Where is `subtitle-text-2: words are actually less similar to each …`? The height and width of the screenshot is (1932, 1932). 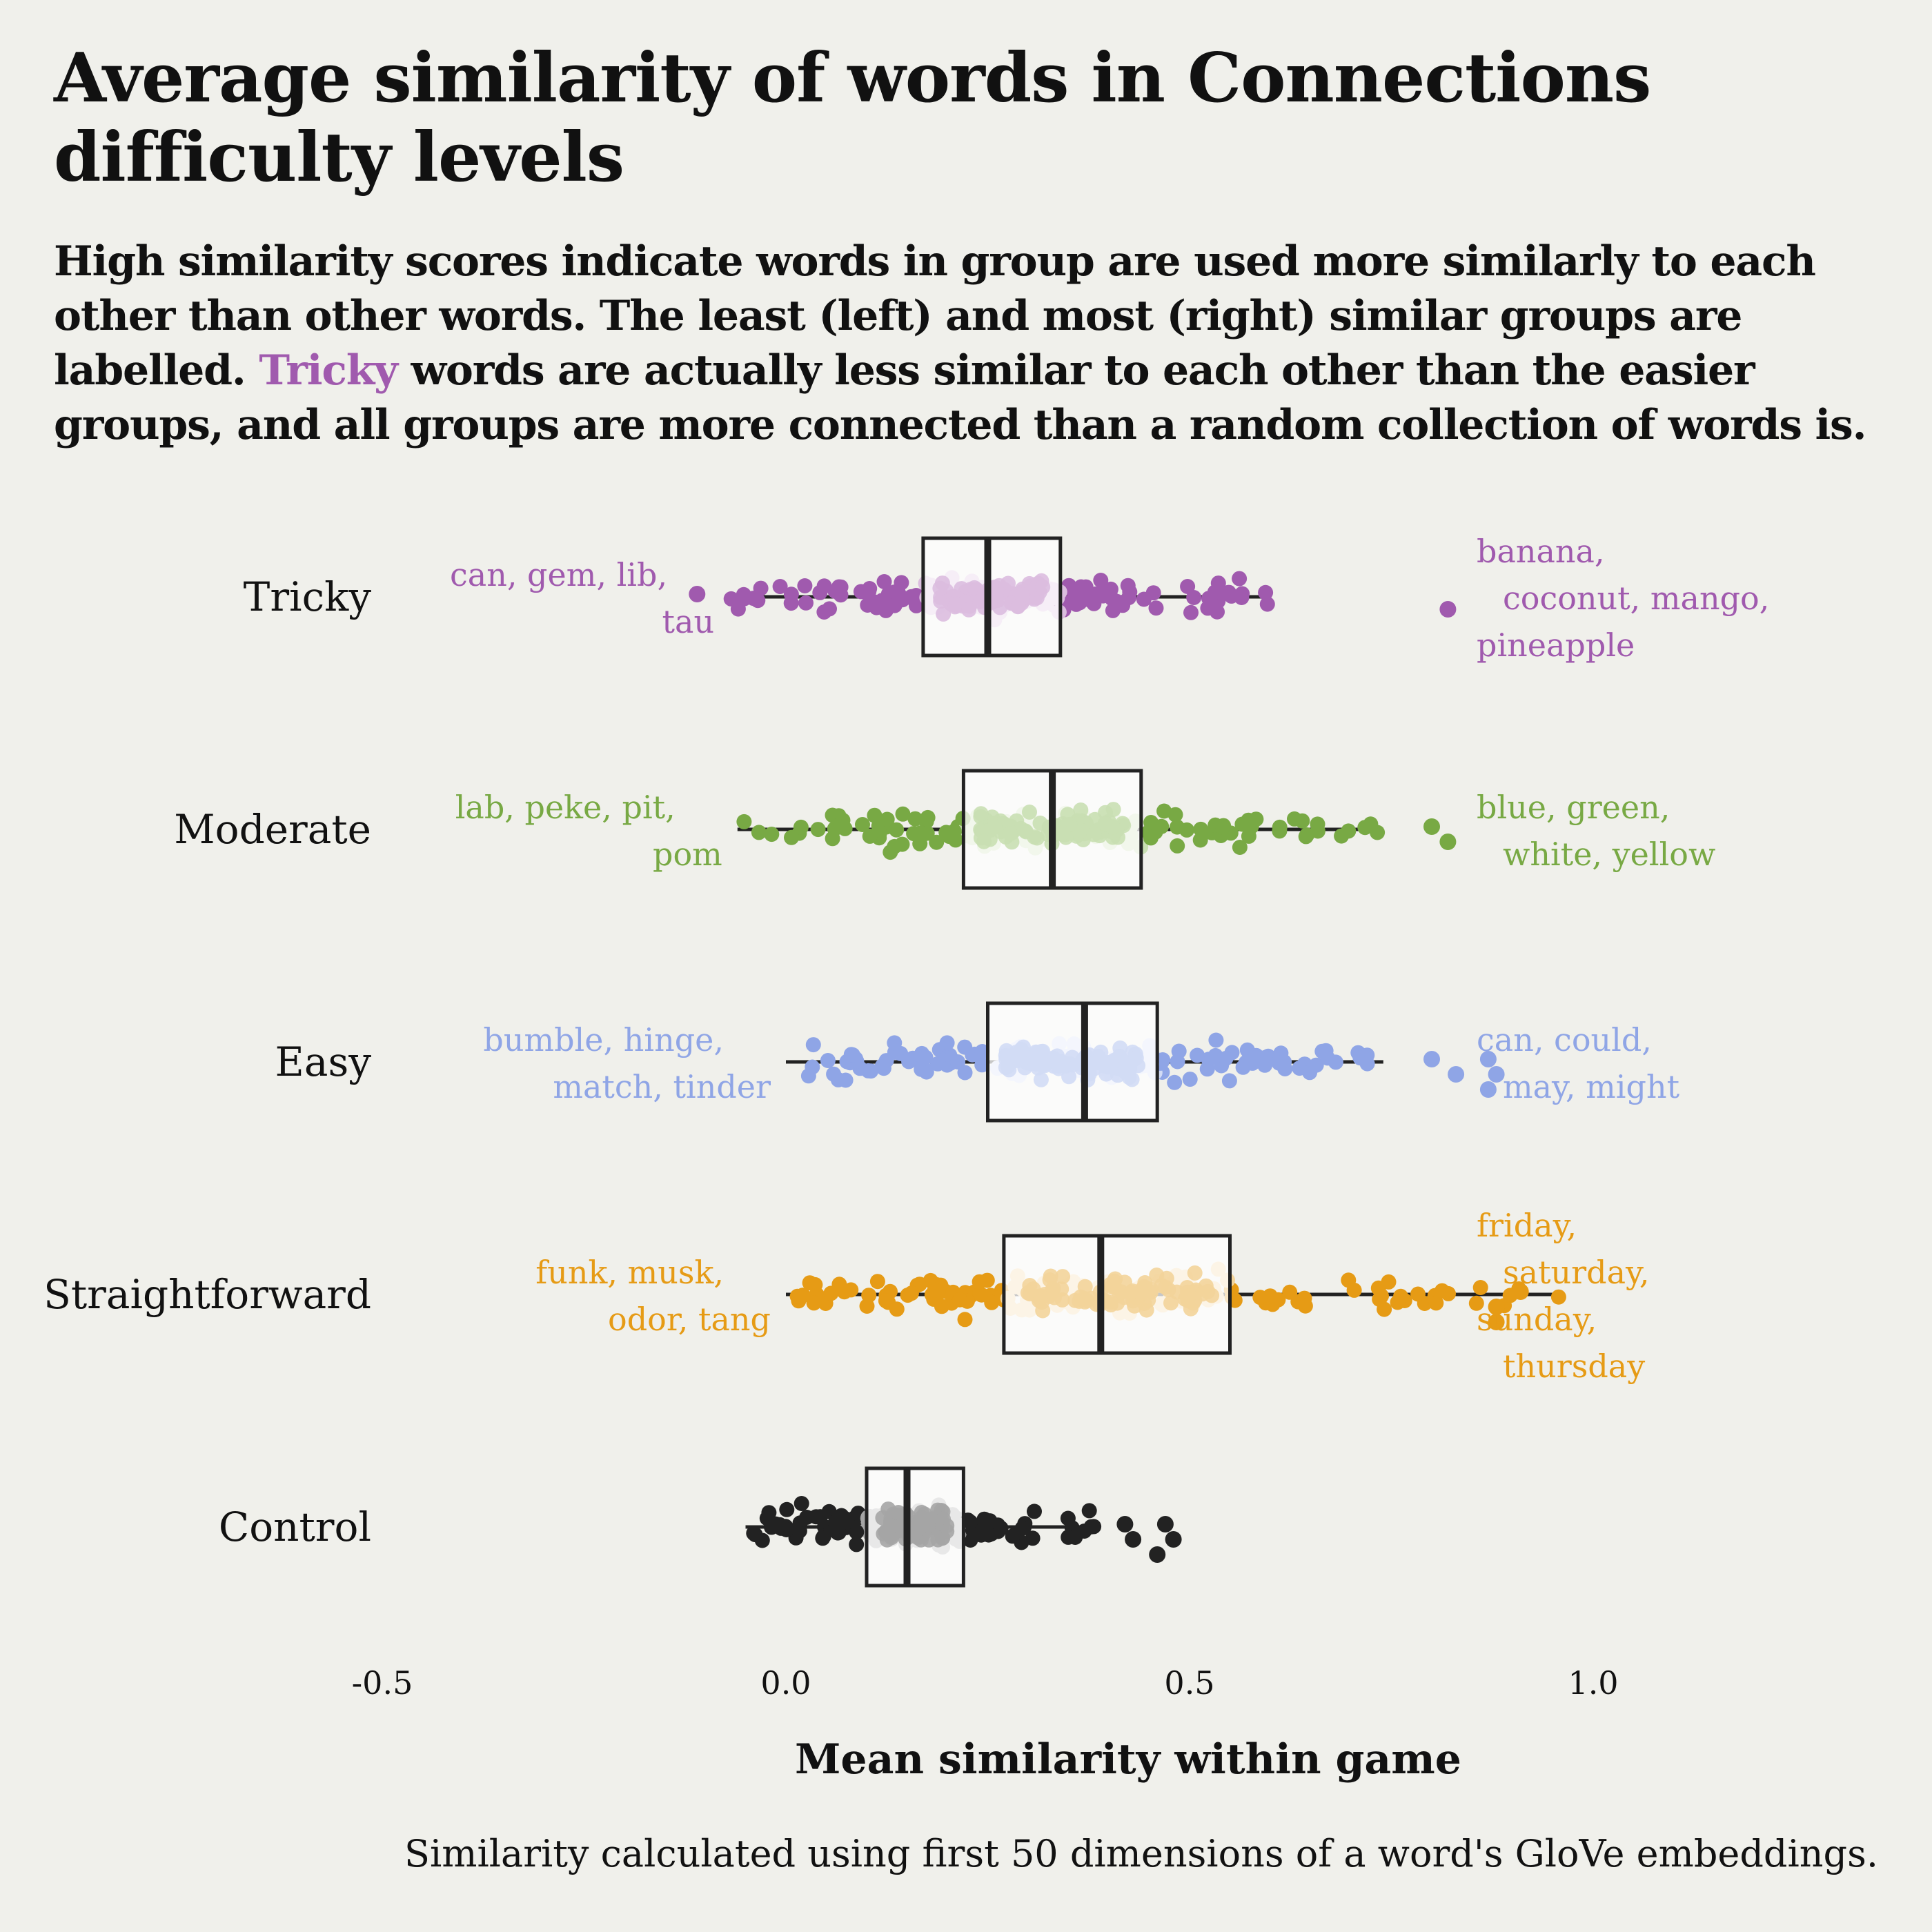 subtitle-text-2: words are actually less similar to each … is located at coordinates (960, 397).